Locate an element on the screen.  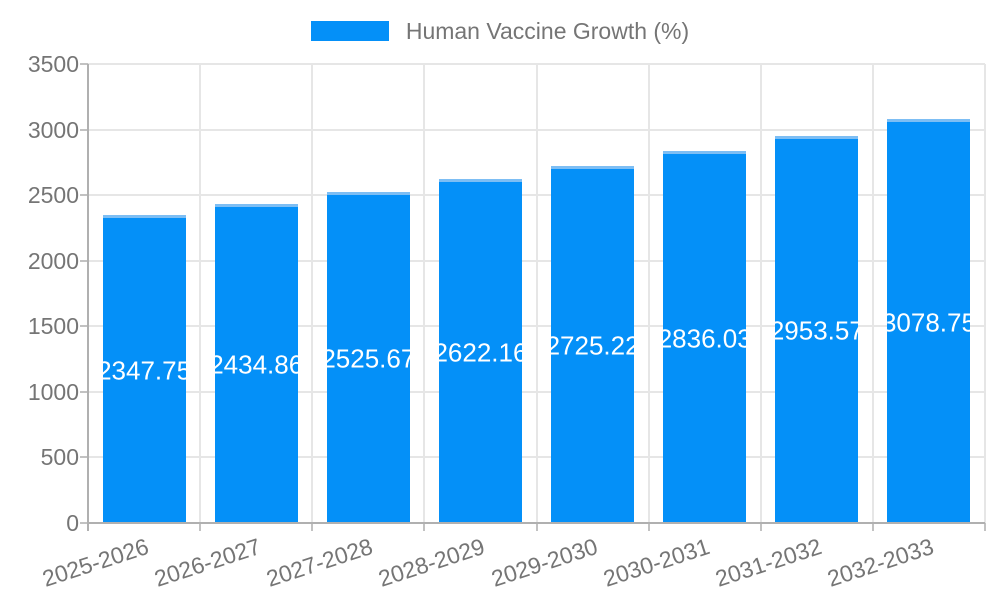
x-axis-tick-label: 2029-2030 is located at coordinates (544, 562).